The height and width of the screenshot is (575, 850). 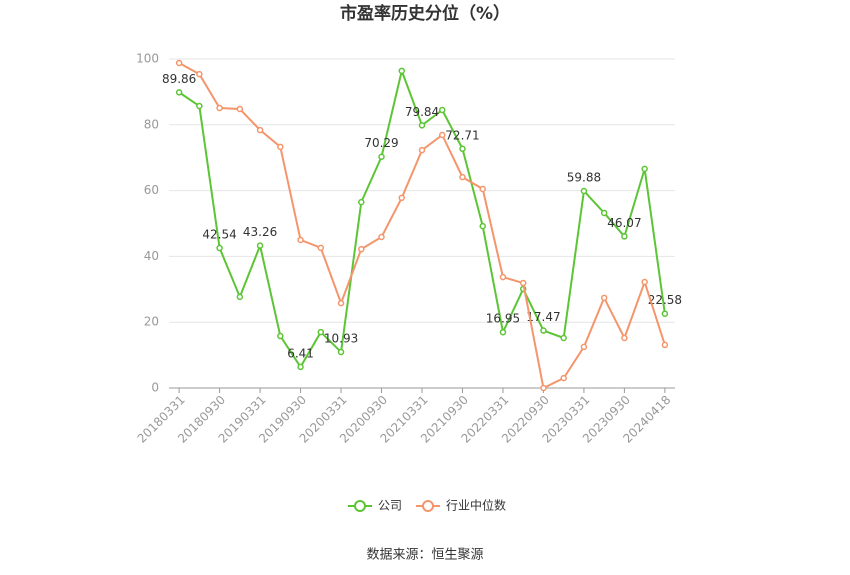 I want to click on data-label: 46.07, so click(x=624, y=223).